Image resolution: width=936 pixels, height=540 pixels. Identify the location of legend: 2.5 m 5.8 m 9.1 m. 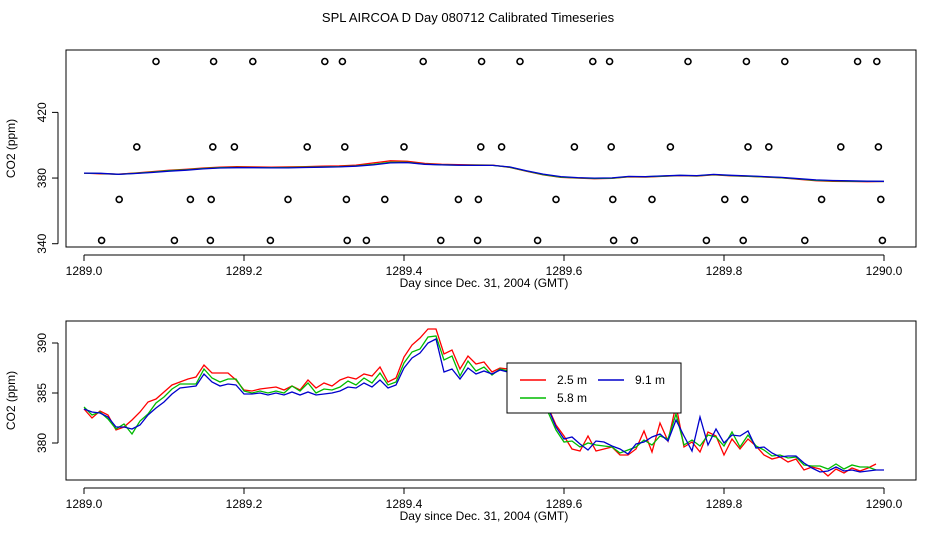
(594, 388).